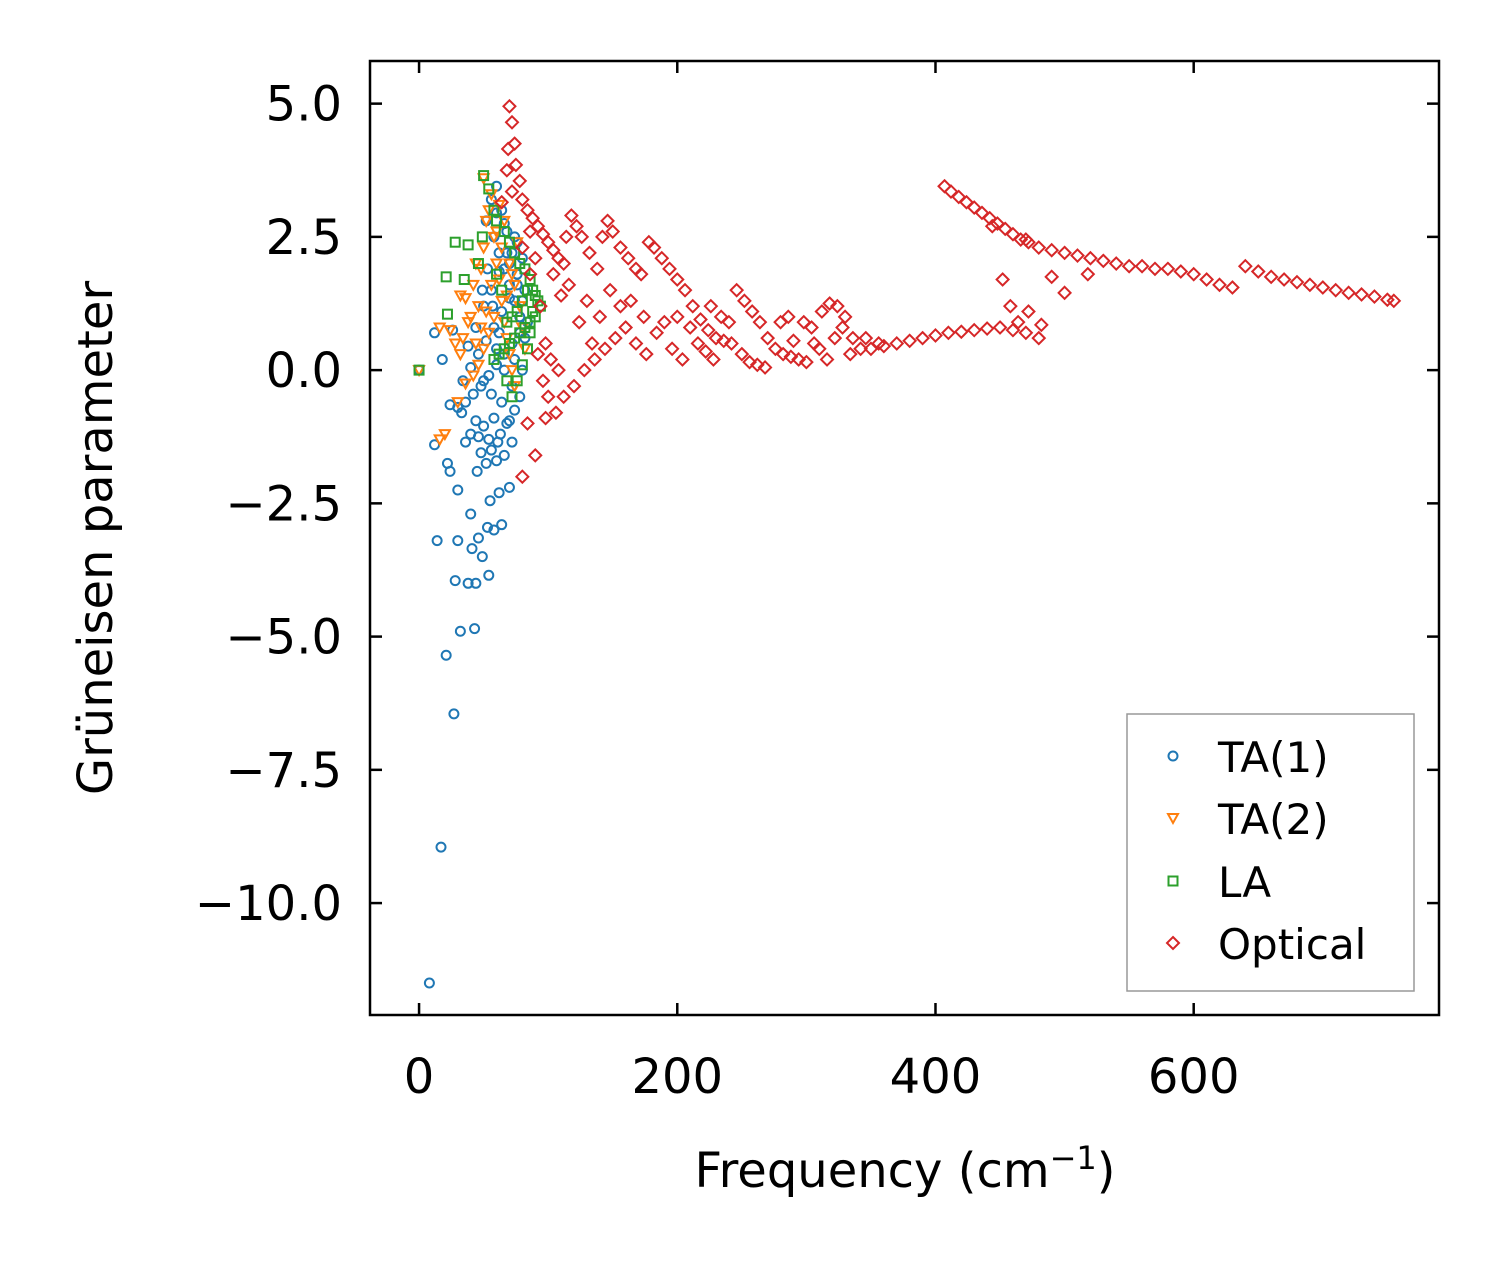 The height and width of the screenshot is (1264, 1499). I want to click on x-axis-label: Frequency (cm−1), so click(904, 1169).